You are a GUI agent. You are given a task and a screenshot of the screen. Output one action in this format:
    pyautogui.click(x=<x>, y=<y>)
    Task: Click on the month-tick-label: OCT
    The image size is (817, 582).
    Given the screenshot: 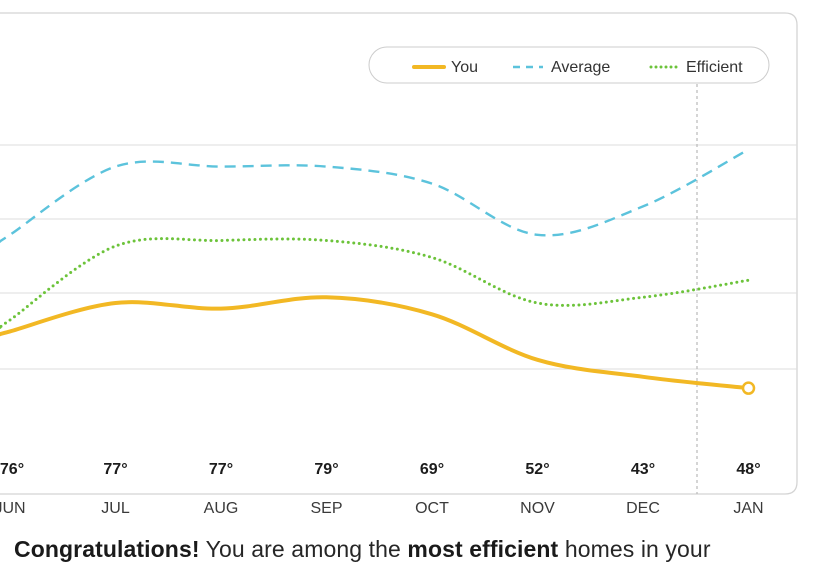 What is the action you would take?
    pyautogui.click(x=432, y=508)
    